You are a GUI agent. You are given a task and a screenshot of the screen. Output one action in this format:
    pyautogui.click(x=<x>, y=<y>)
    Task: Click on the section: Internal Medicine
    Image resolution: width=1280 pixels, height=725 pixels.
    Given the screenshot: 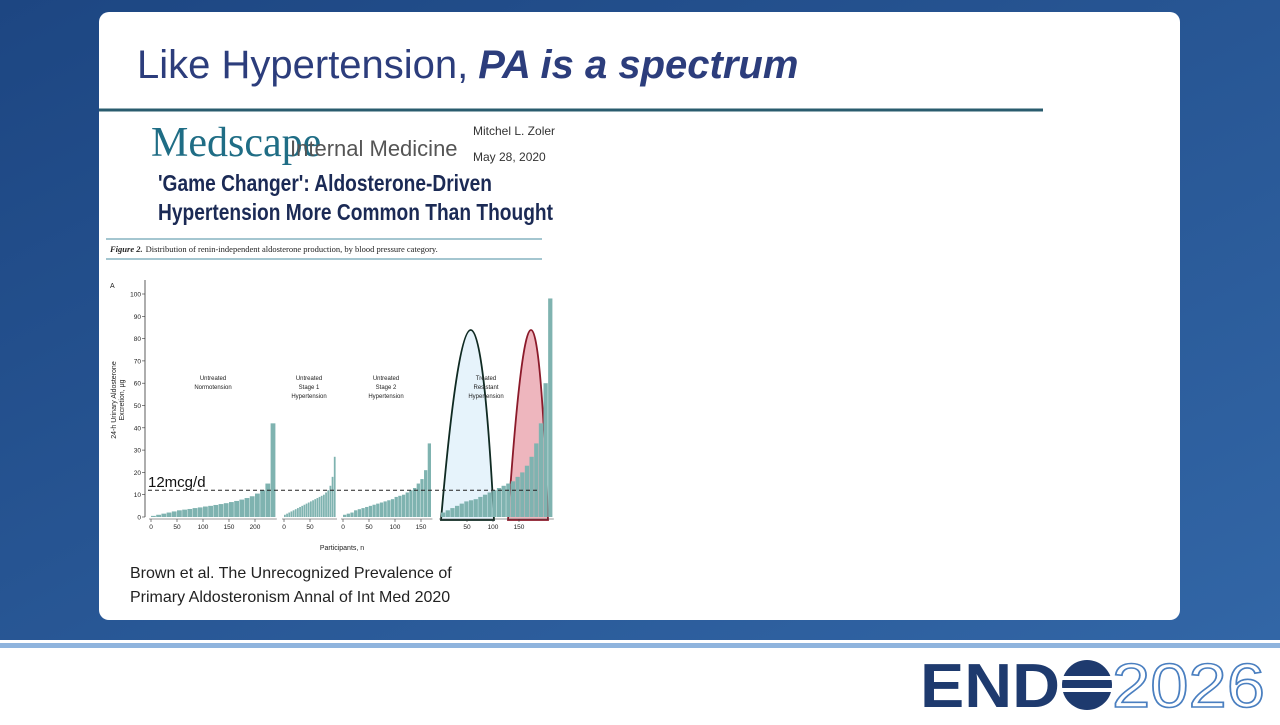 What is the action you would take?
    pyautogui.click(x=374, y=148)
    